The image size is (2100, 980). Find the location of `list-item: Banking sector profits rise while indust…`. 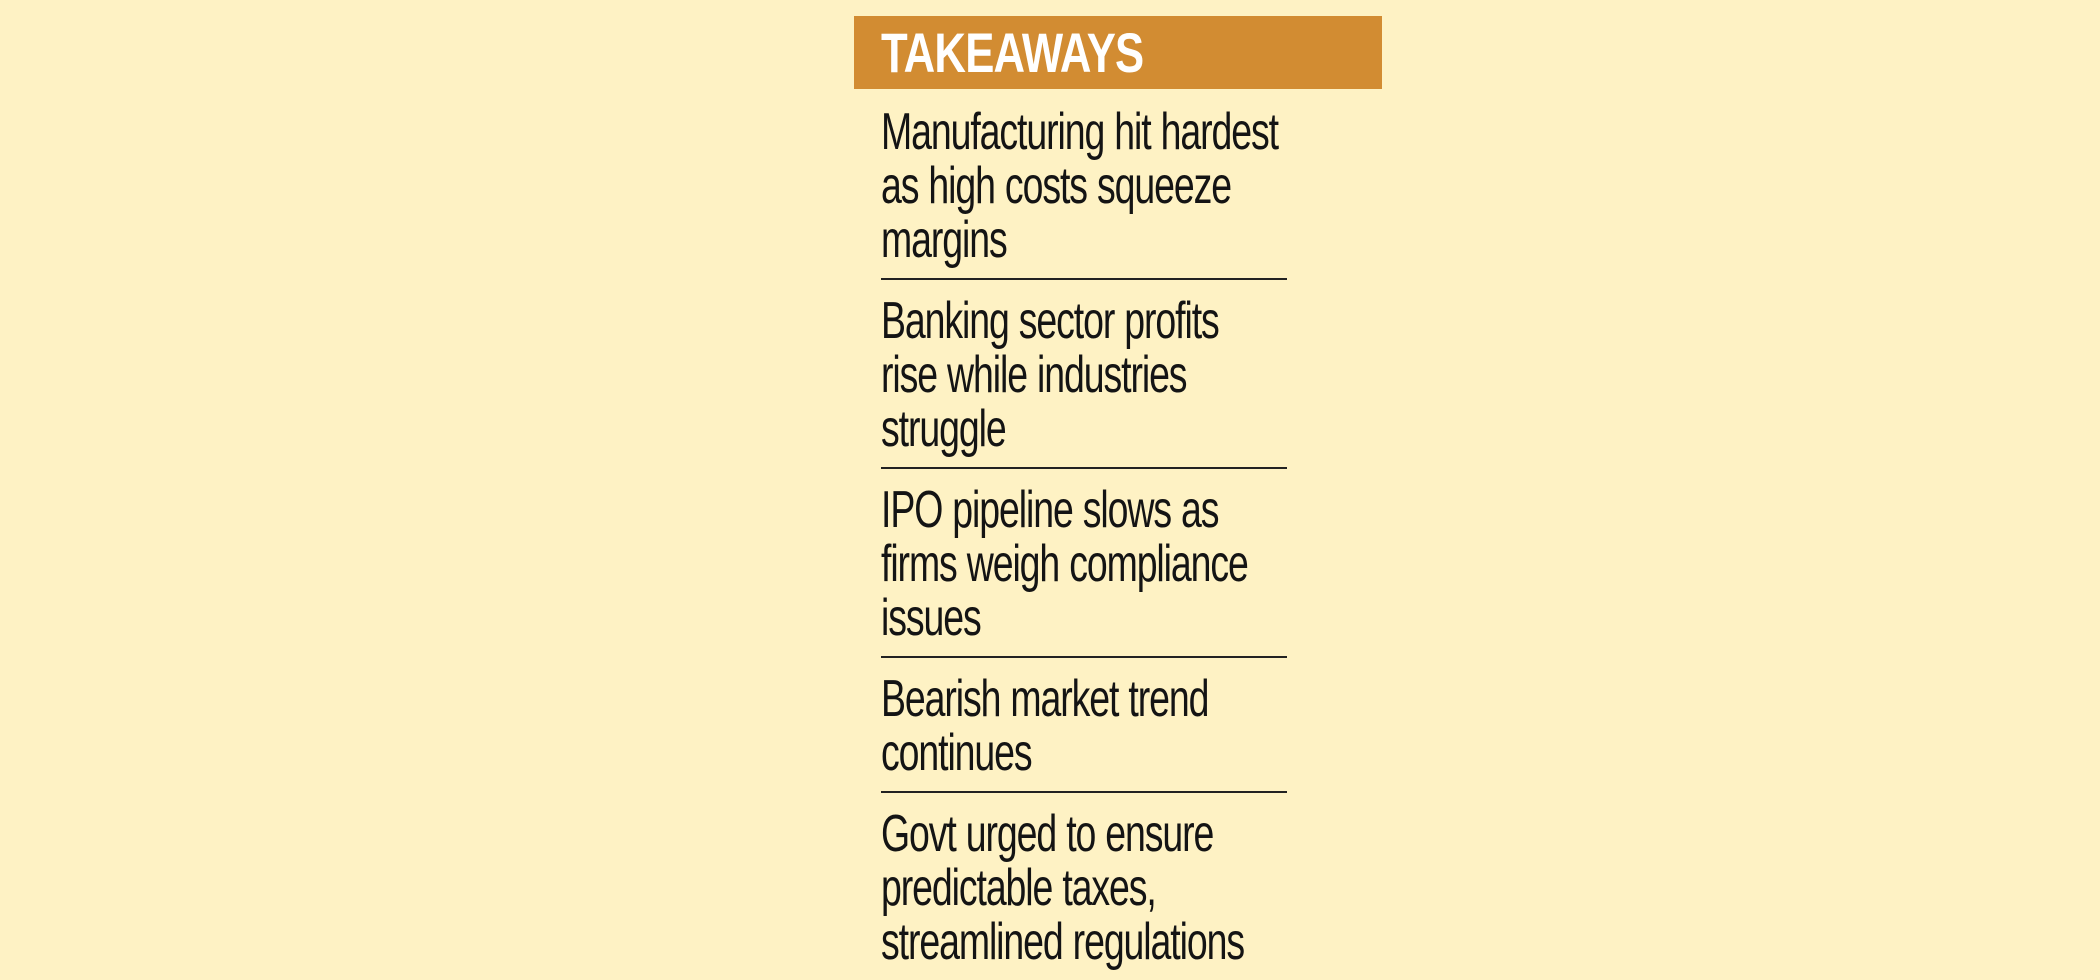

list-item: Banking sector profits rise while indust… is located at coordinates (1084, 374).